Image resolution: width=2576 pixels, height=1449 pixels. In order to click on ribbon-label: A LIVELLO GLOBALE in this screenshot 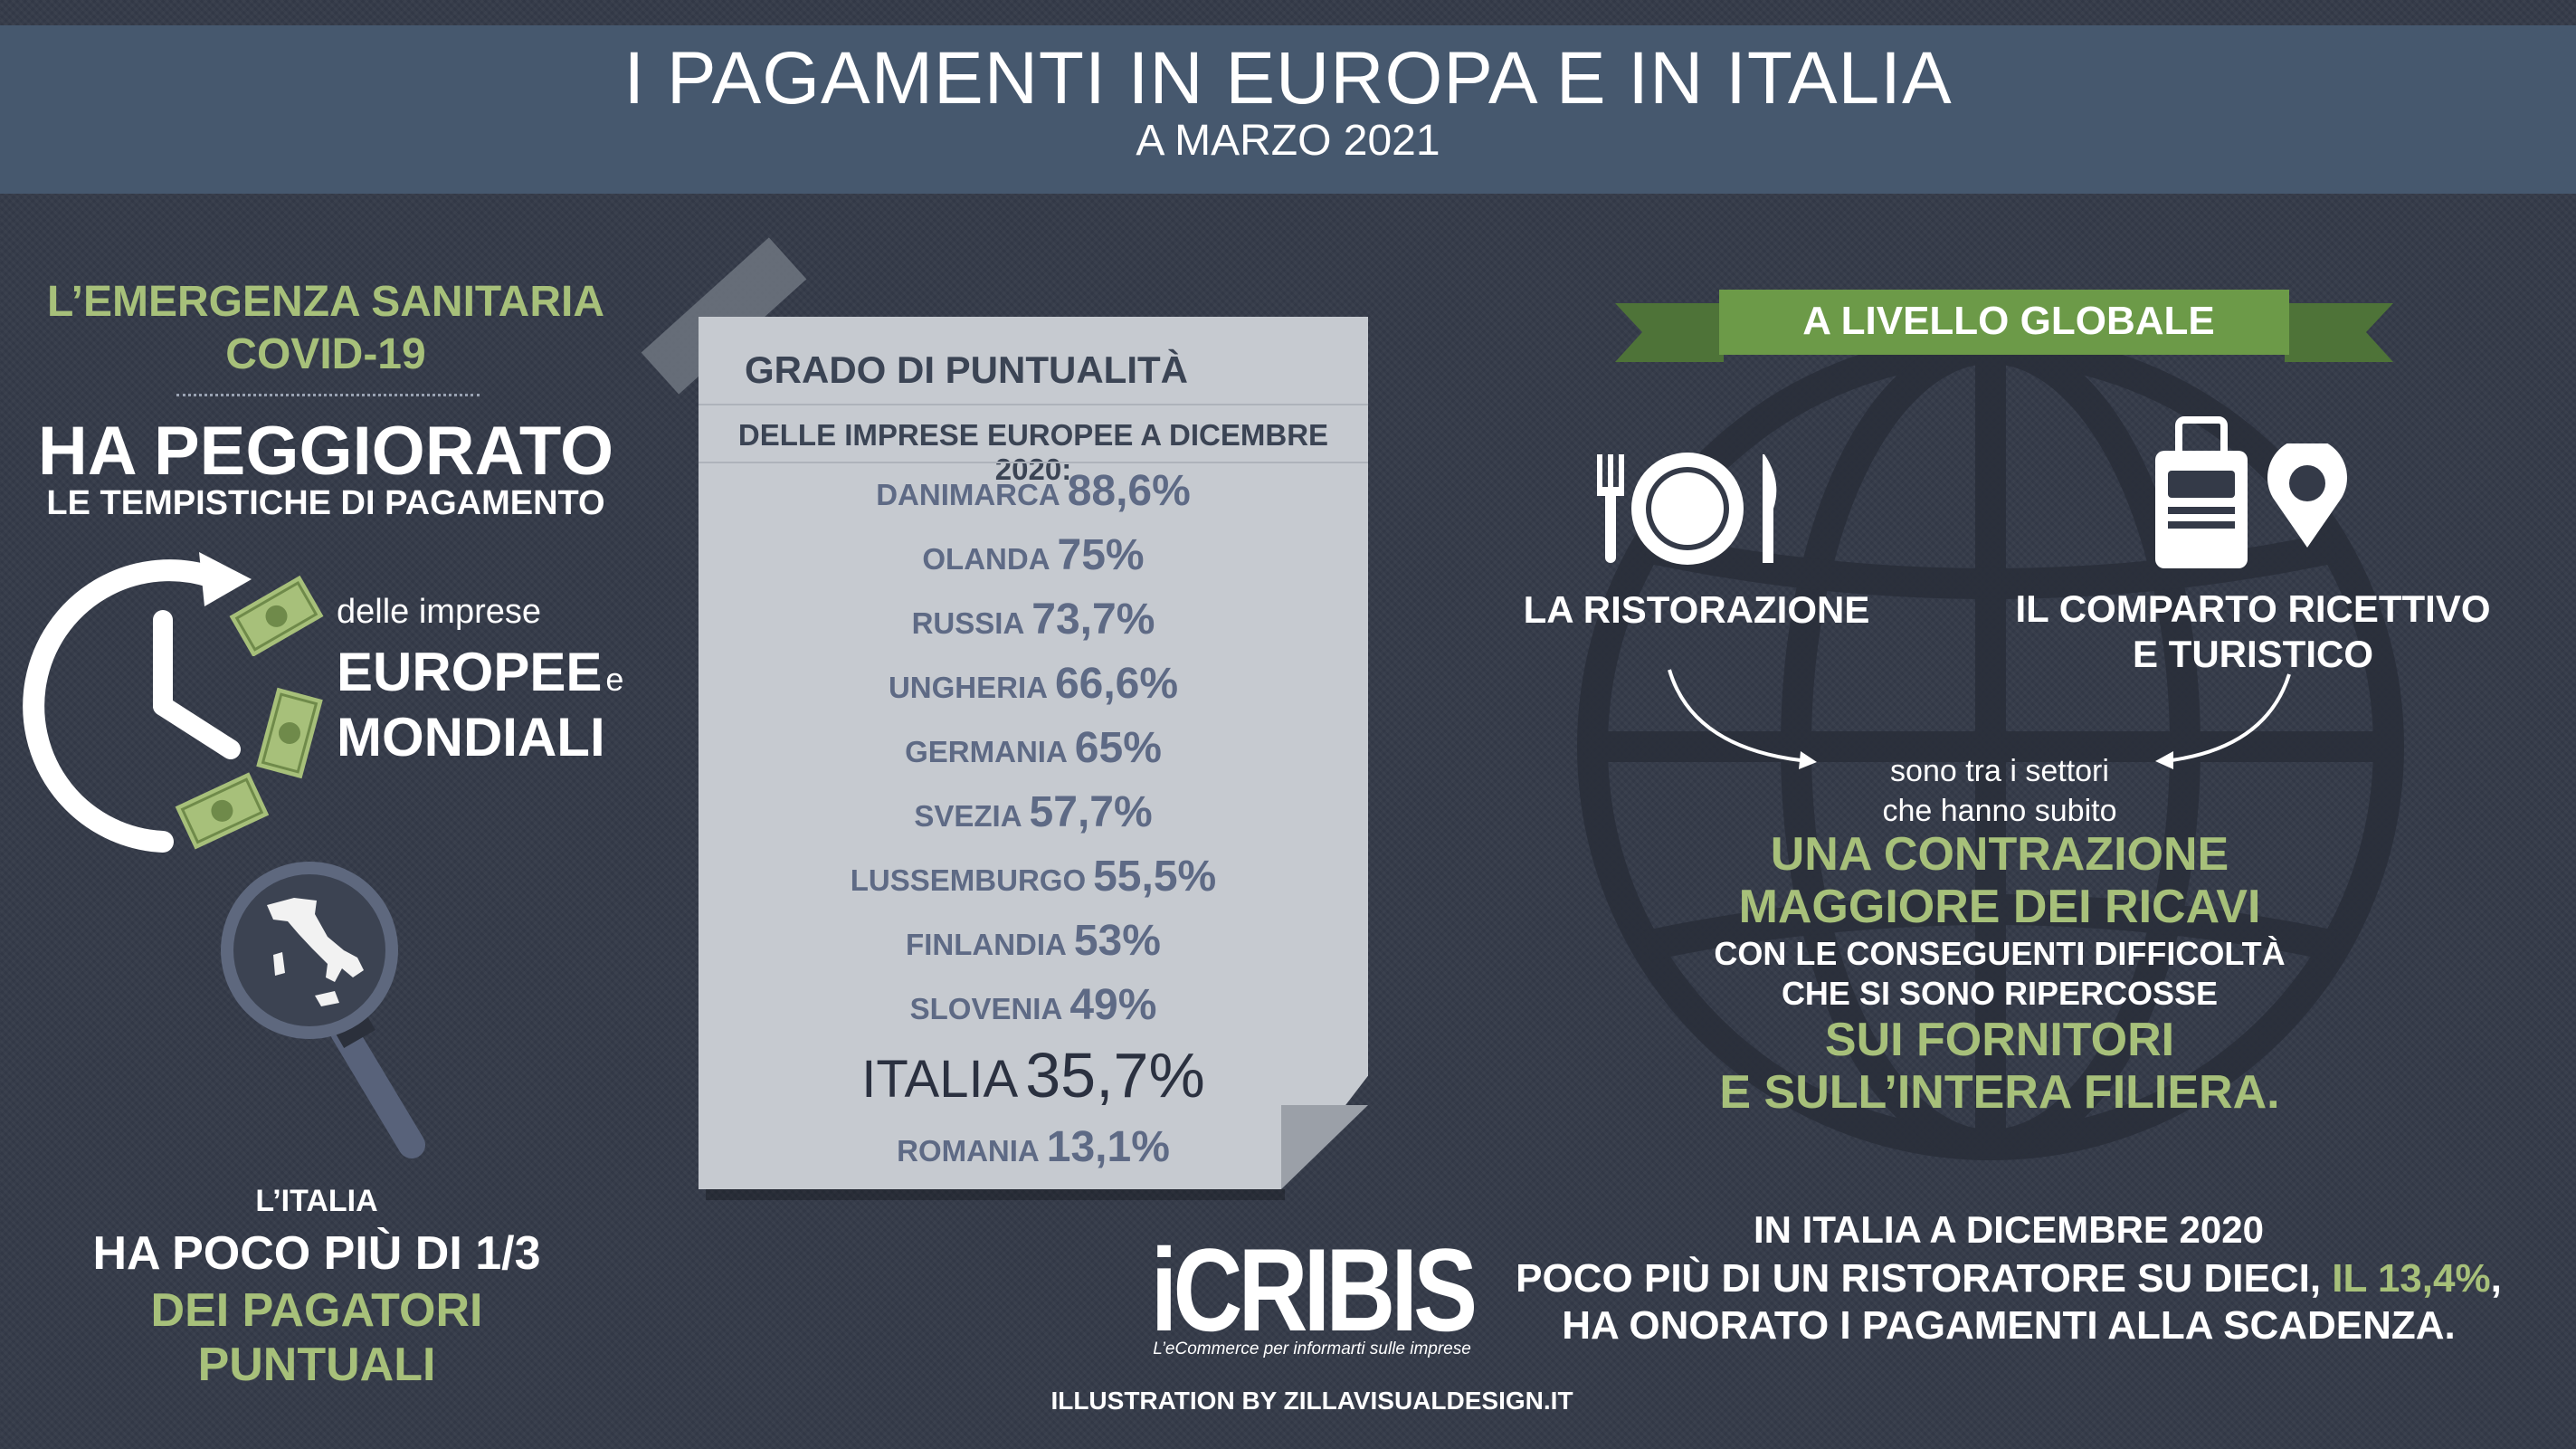, I will do `click(2008, 321)`.